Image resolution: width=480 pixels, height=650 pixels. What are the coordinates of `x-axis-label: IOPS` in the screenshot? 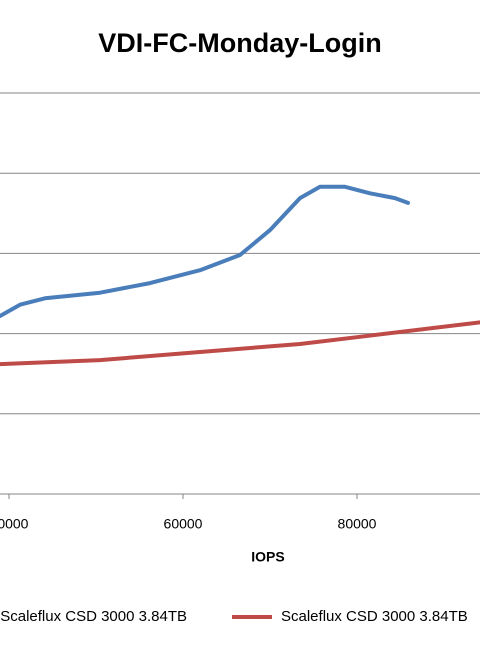 It's located at (267, 557).